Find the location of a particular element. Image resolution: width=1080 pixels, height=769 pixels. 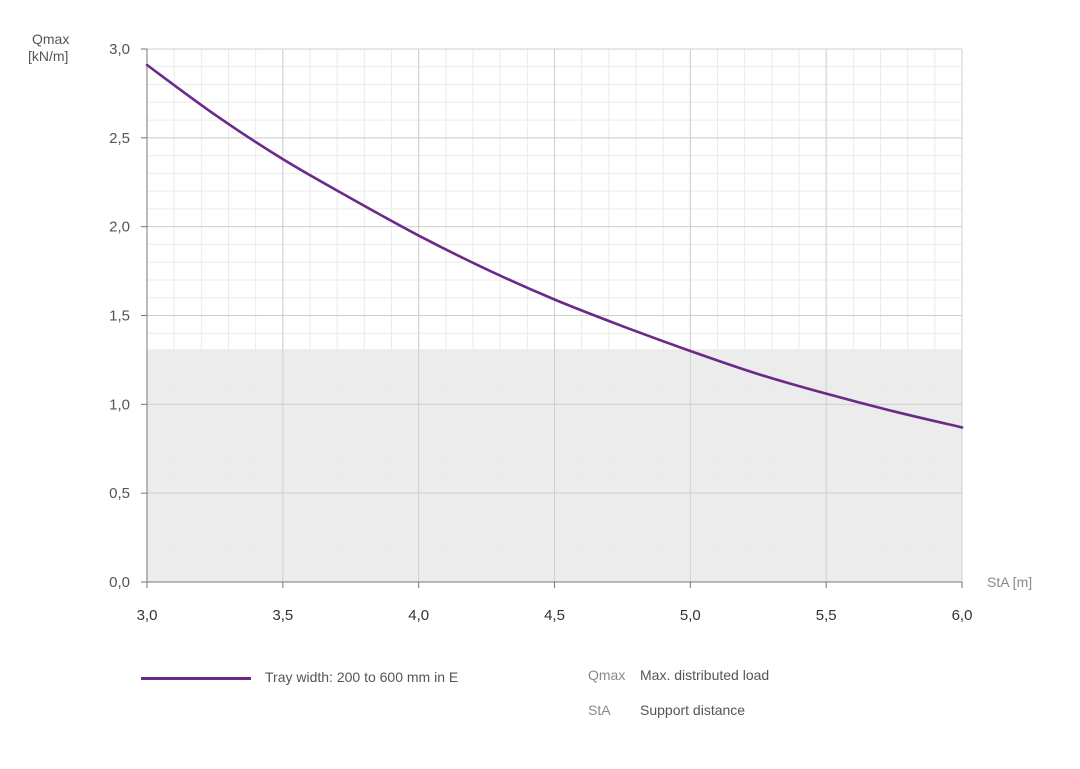

y-tick-label: 2,5 is located at coordinates (119, 138).